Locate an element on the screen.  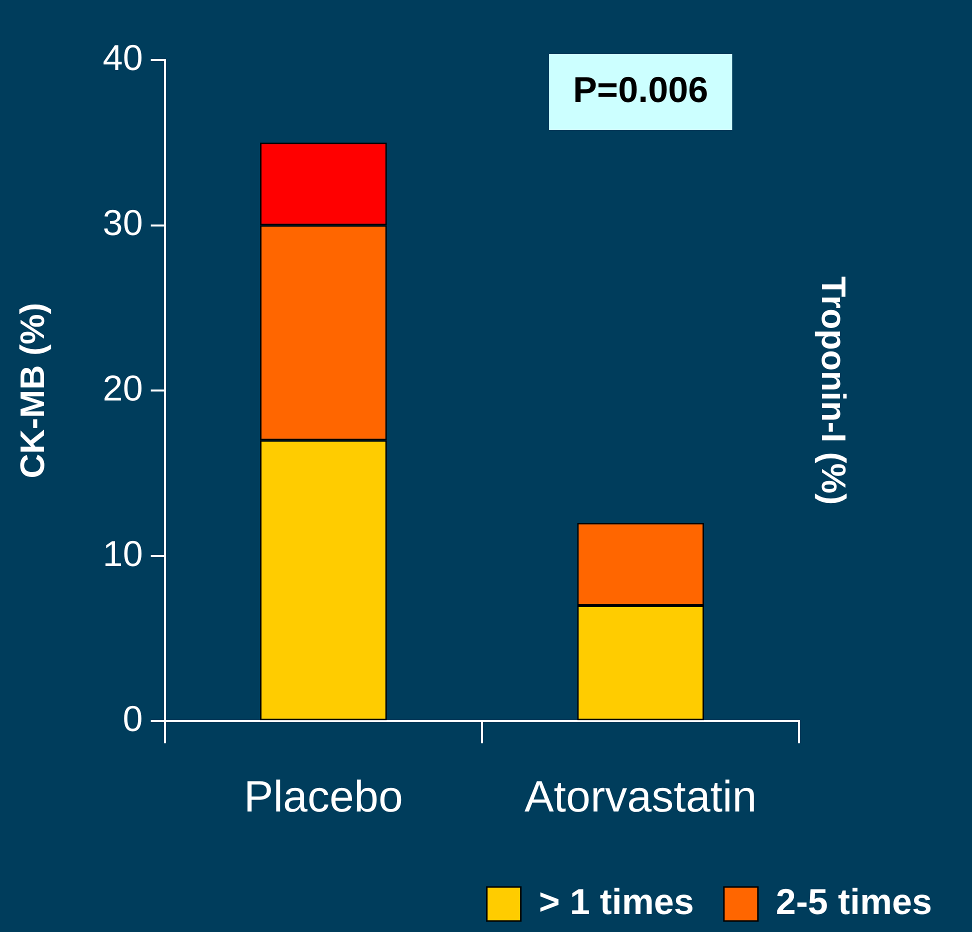
legend-label: > 1 times is located at coordinates (616, 901).